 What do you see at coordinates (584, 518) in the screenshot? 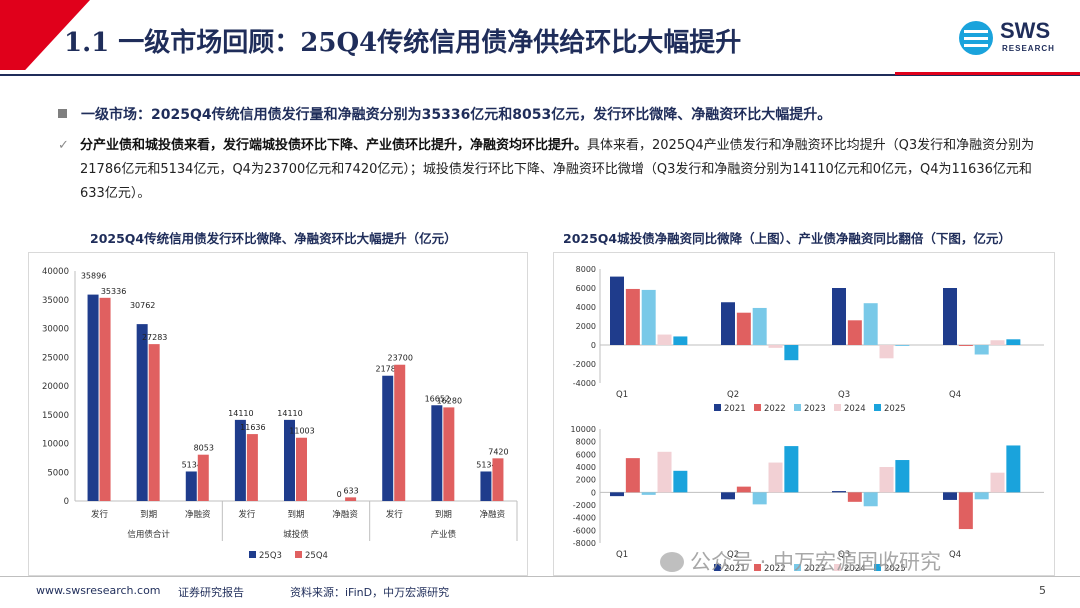
I see `y-tick-label: -4000` at bounding box center [584, 518].